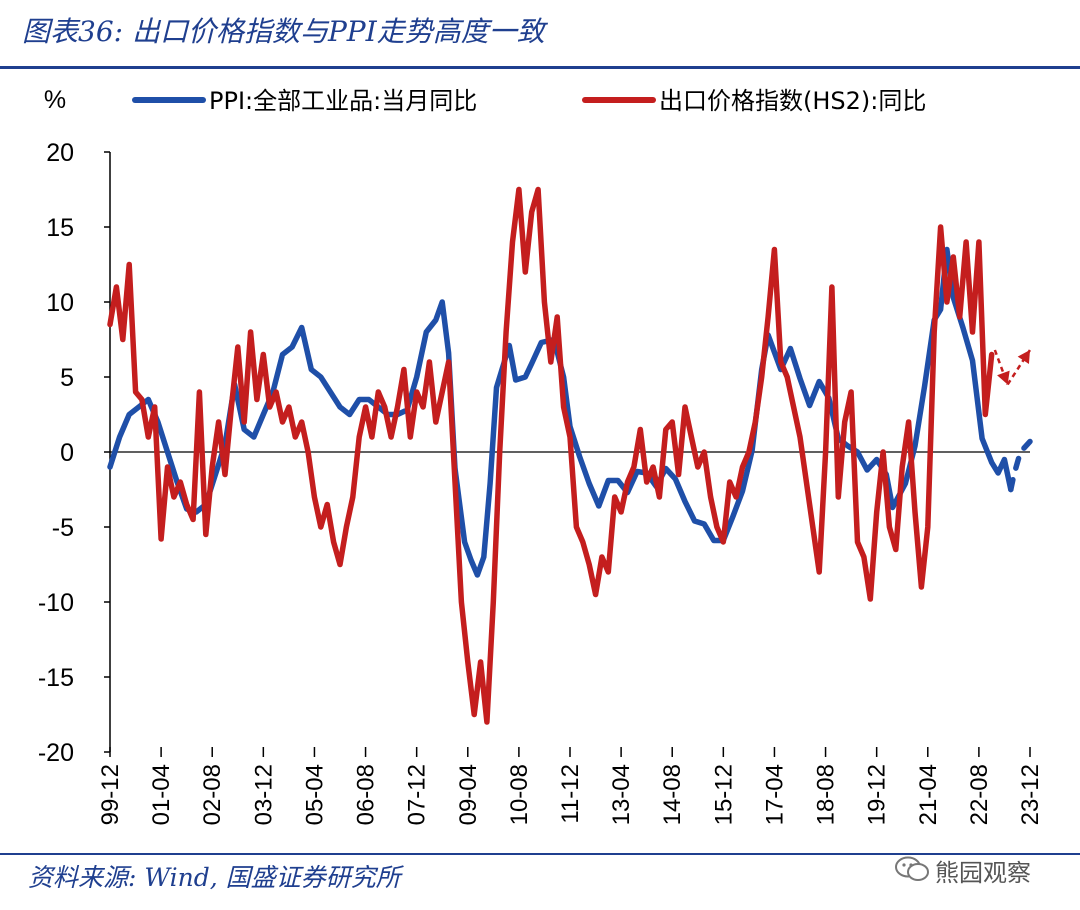  Describe the element at coordinates (67, 378) in the screenshot. I see `y-tick-label: 5` at that location.